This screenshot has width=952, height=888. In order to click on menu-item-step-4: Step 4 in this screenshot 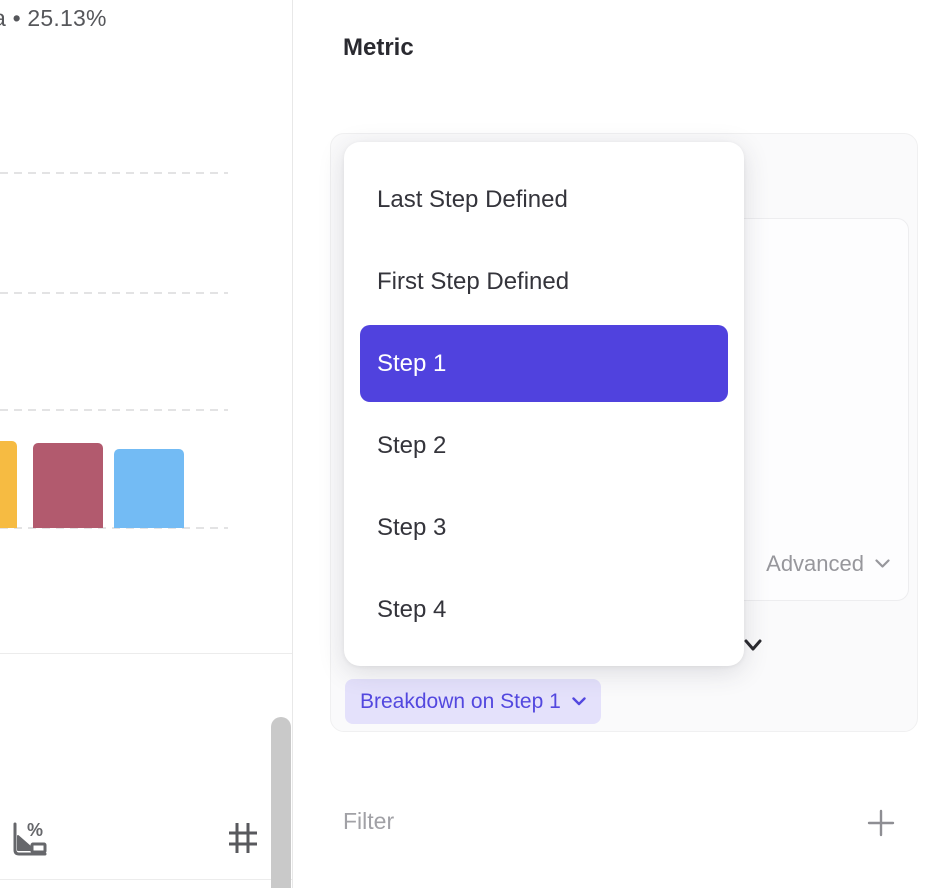, I will do `click(412, 609)`.